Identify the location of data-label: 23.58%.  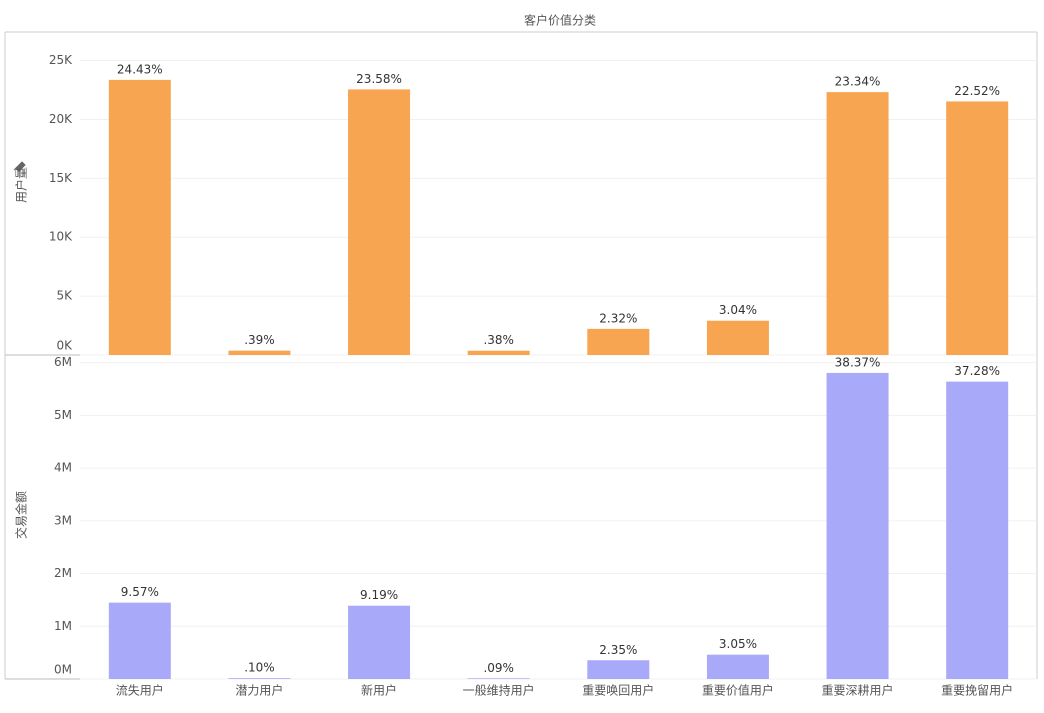
(379, 79).